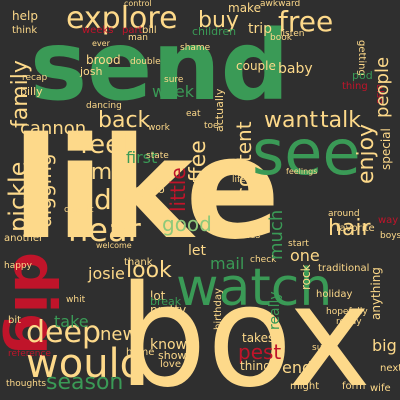 This screenshot has height=400, width=400. Describe the element at coordinates (281, 38) in the screenshot. I see `word-book: book` at that location.